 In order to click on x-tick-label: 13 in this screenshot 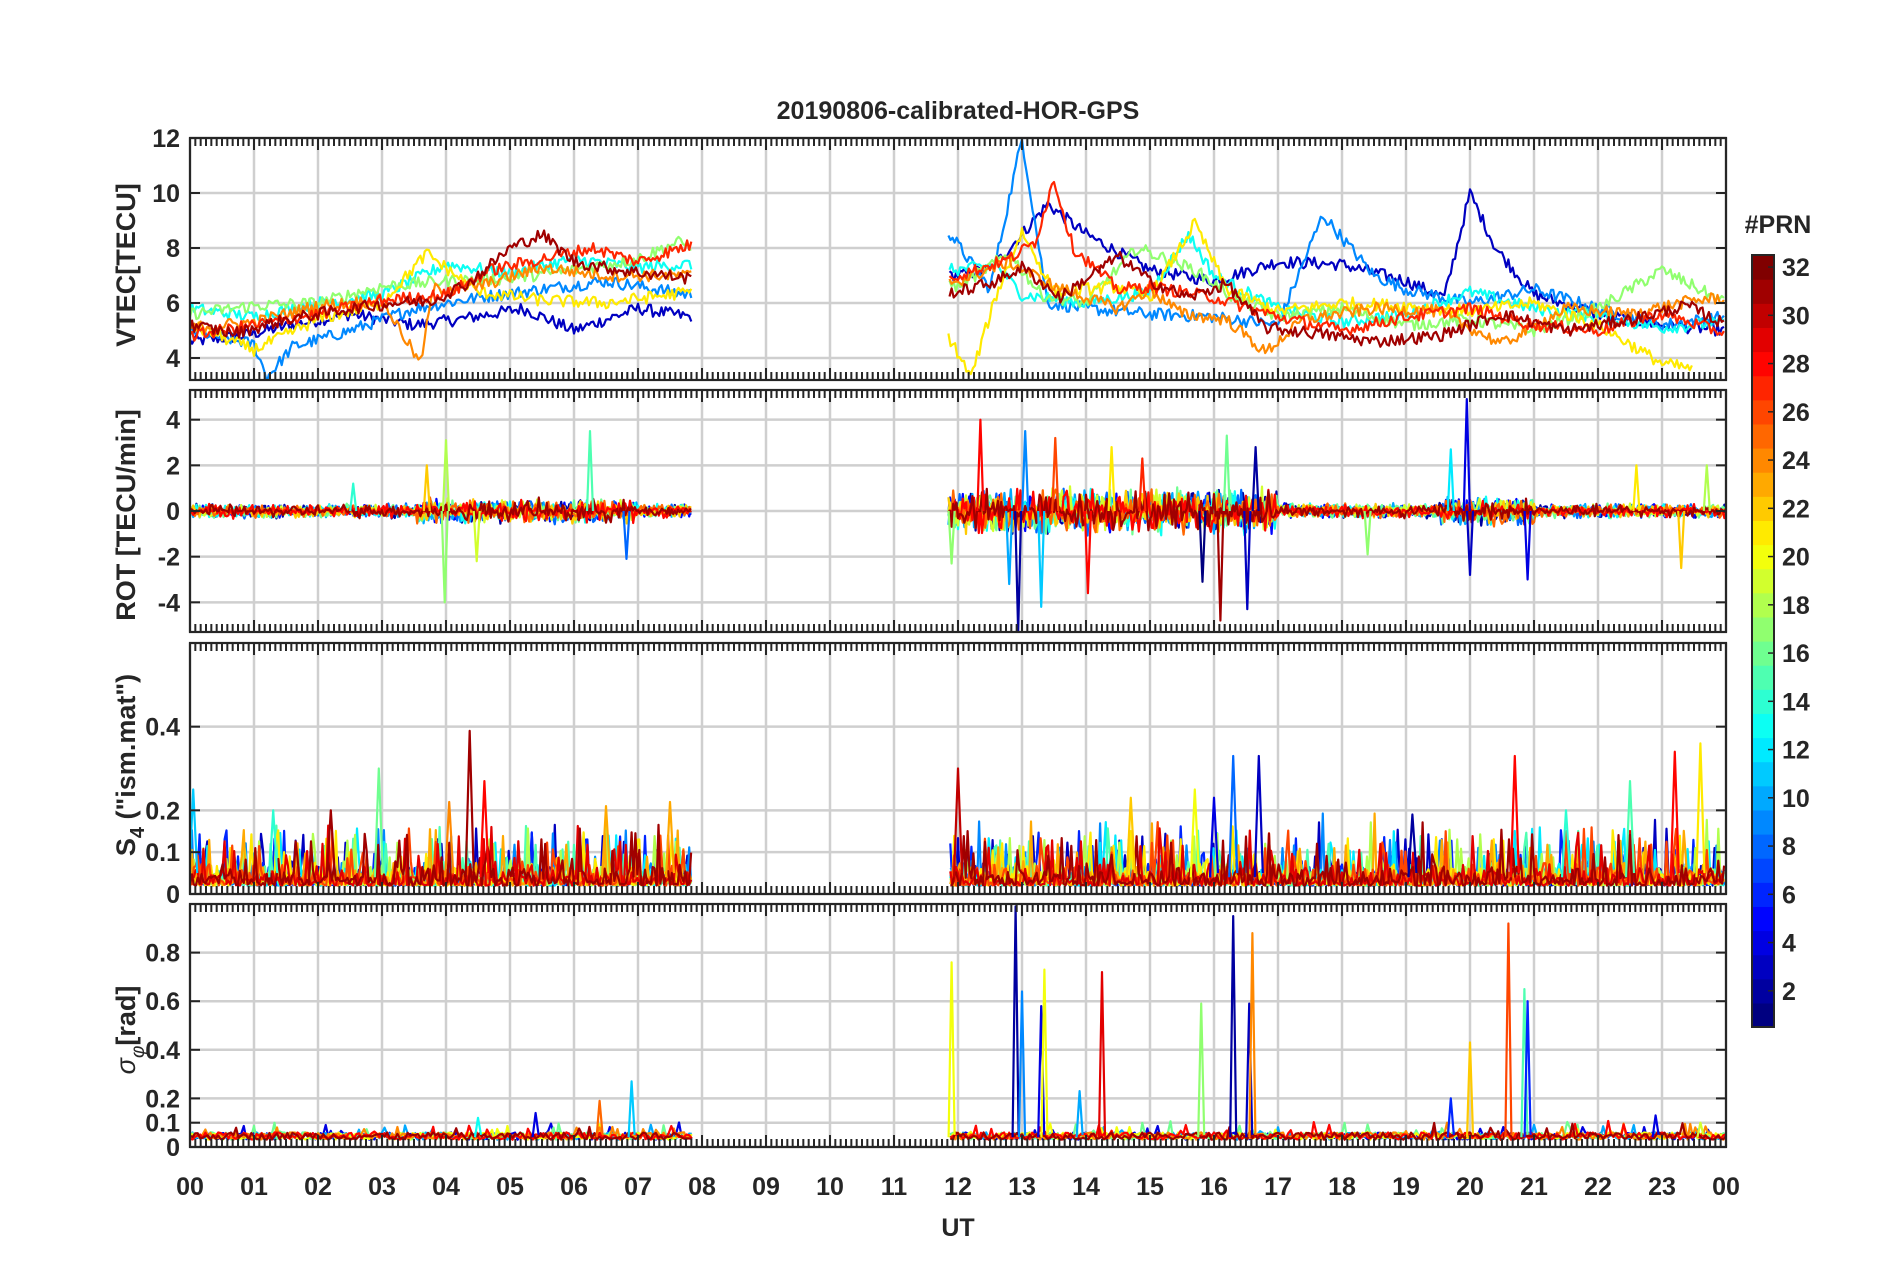, I will do `click(1022, 1187)`.